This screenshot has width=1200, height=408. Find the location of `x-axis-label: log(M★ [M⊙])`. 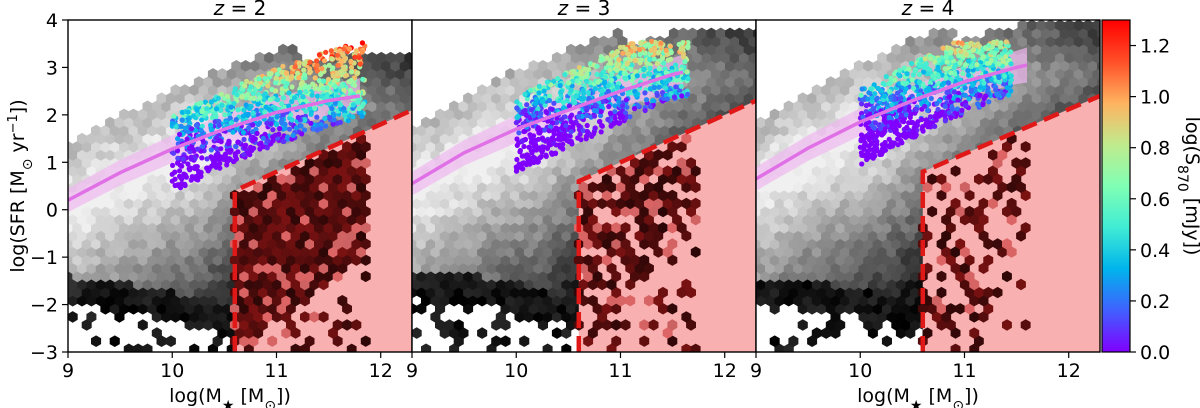

x-axis-label: log(M★ [M⊙]) is located at coordinates (230, 396).